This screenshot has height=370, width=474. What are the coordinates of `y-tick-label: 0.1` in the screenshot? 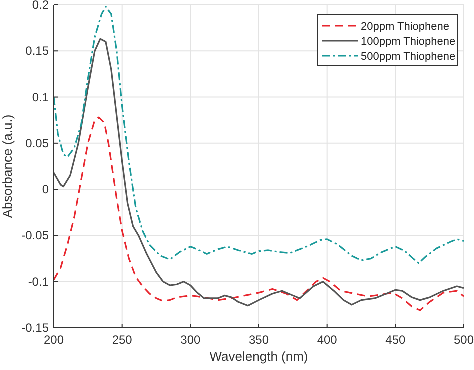 It's located at (41, 97).